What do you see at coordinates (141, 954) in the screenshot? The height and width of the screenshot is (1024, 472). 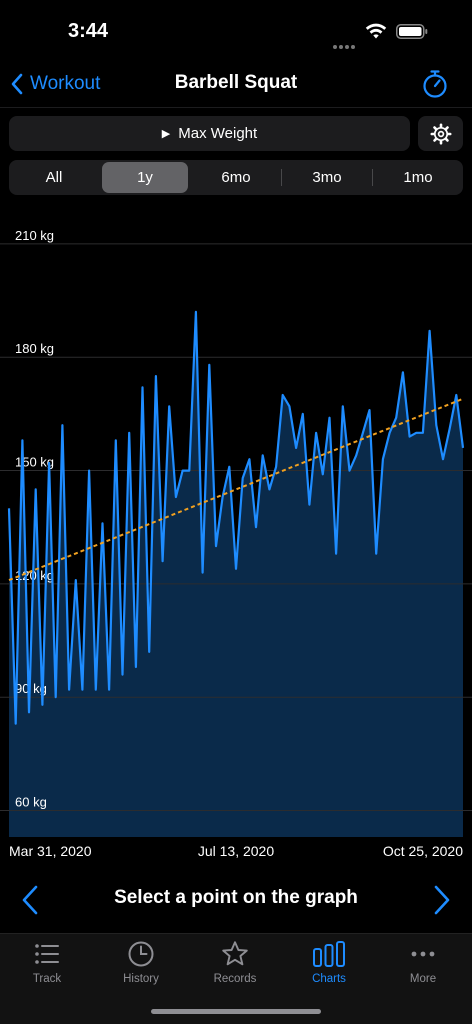 I see `clock-icon` at bounding box center [141, 954].